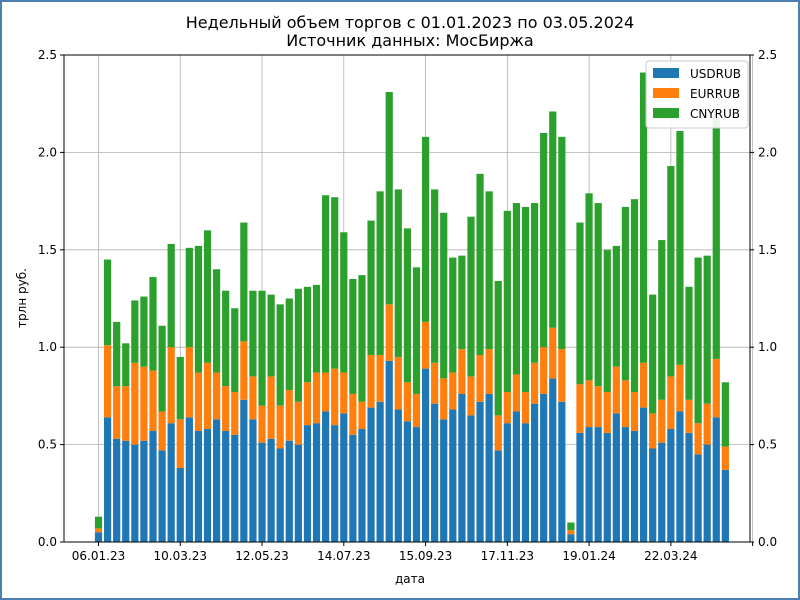  I want to click on x-tick-label: 10.03.23, so click(180, 556).